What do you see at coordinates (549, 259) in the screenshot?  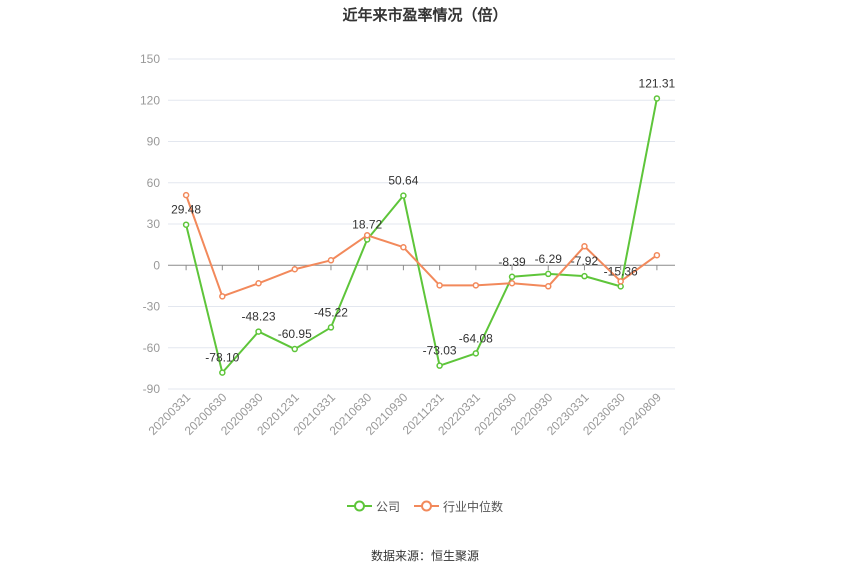 I see `data-label: -6.29` at bounding box center [549, 259].